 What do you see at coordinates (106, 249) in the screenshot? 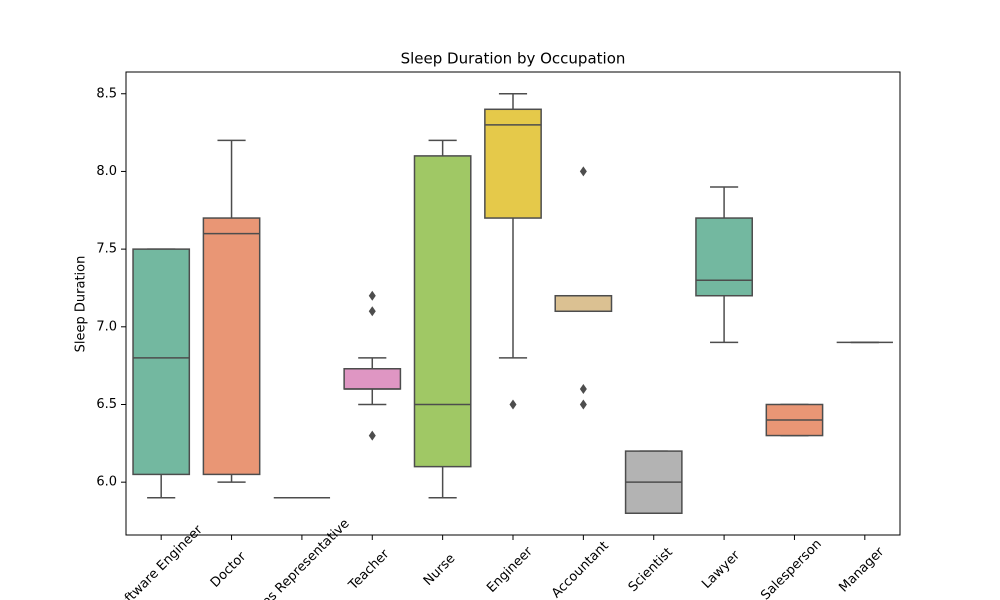
I see `y-tick-label: 7.5` at bounding box center [106, 249].